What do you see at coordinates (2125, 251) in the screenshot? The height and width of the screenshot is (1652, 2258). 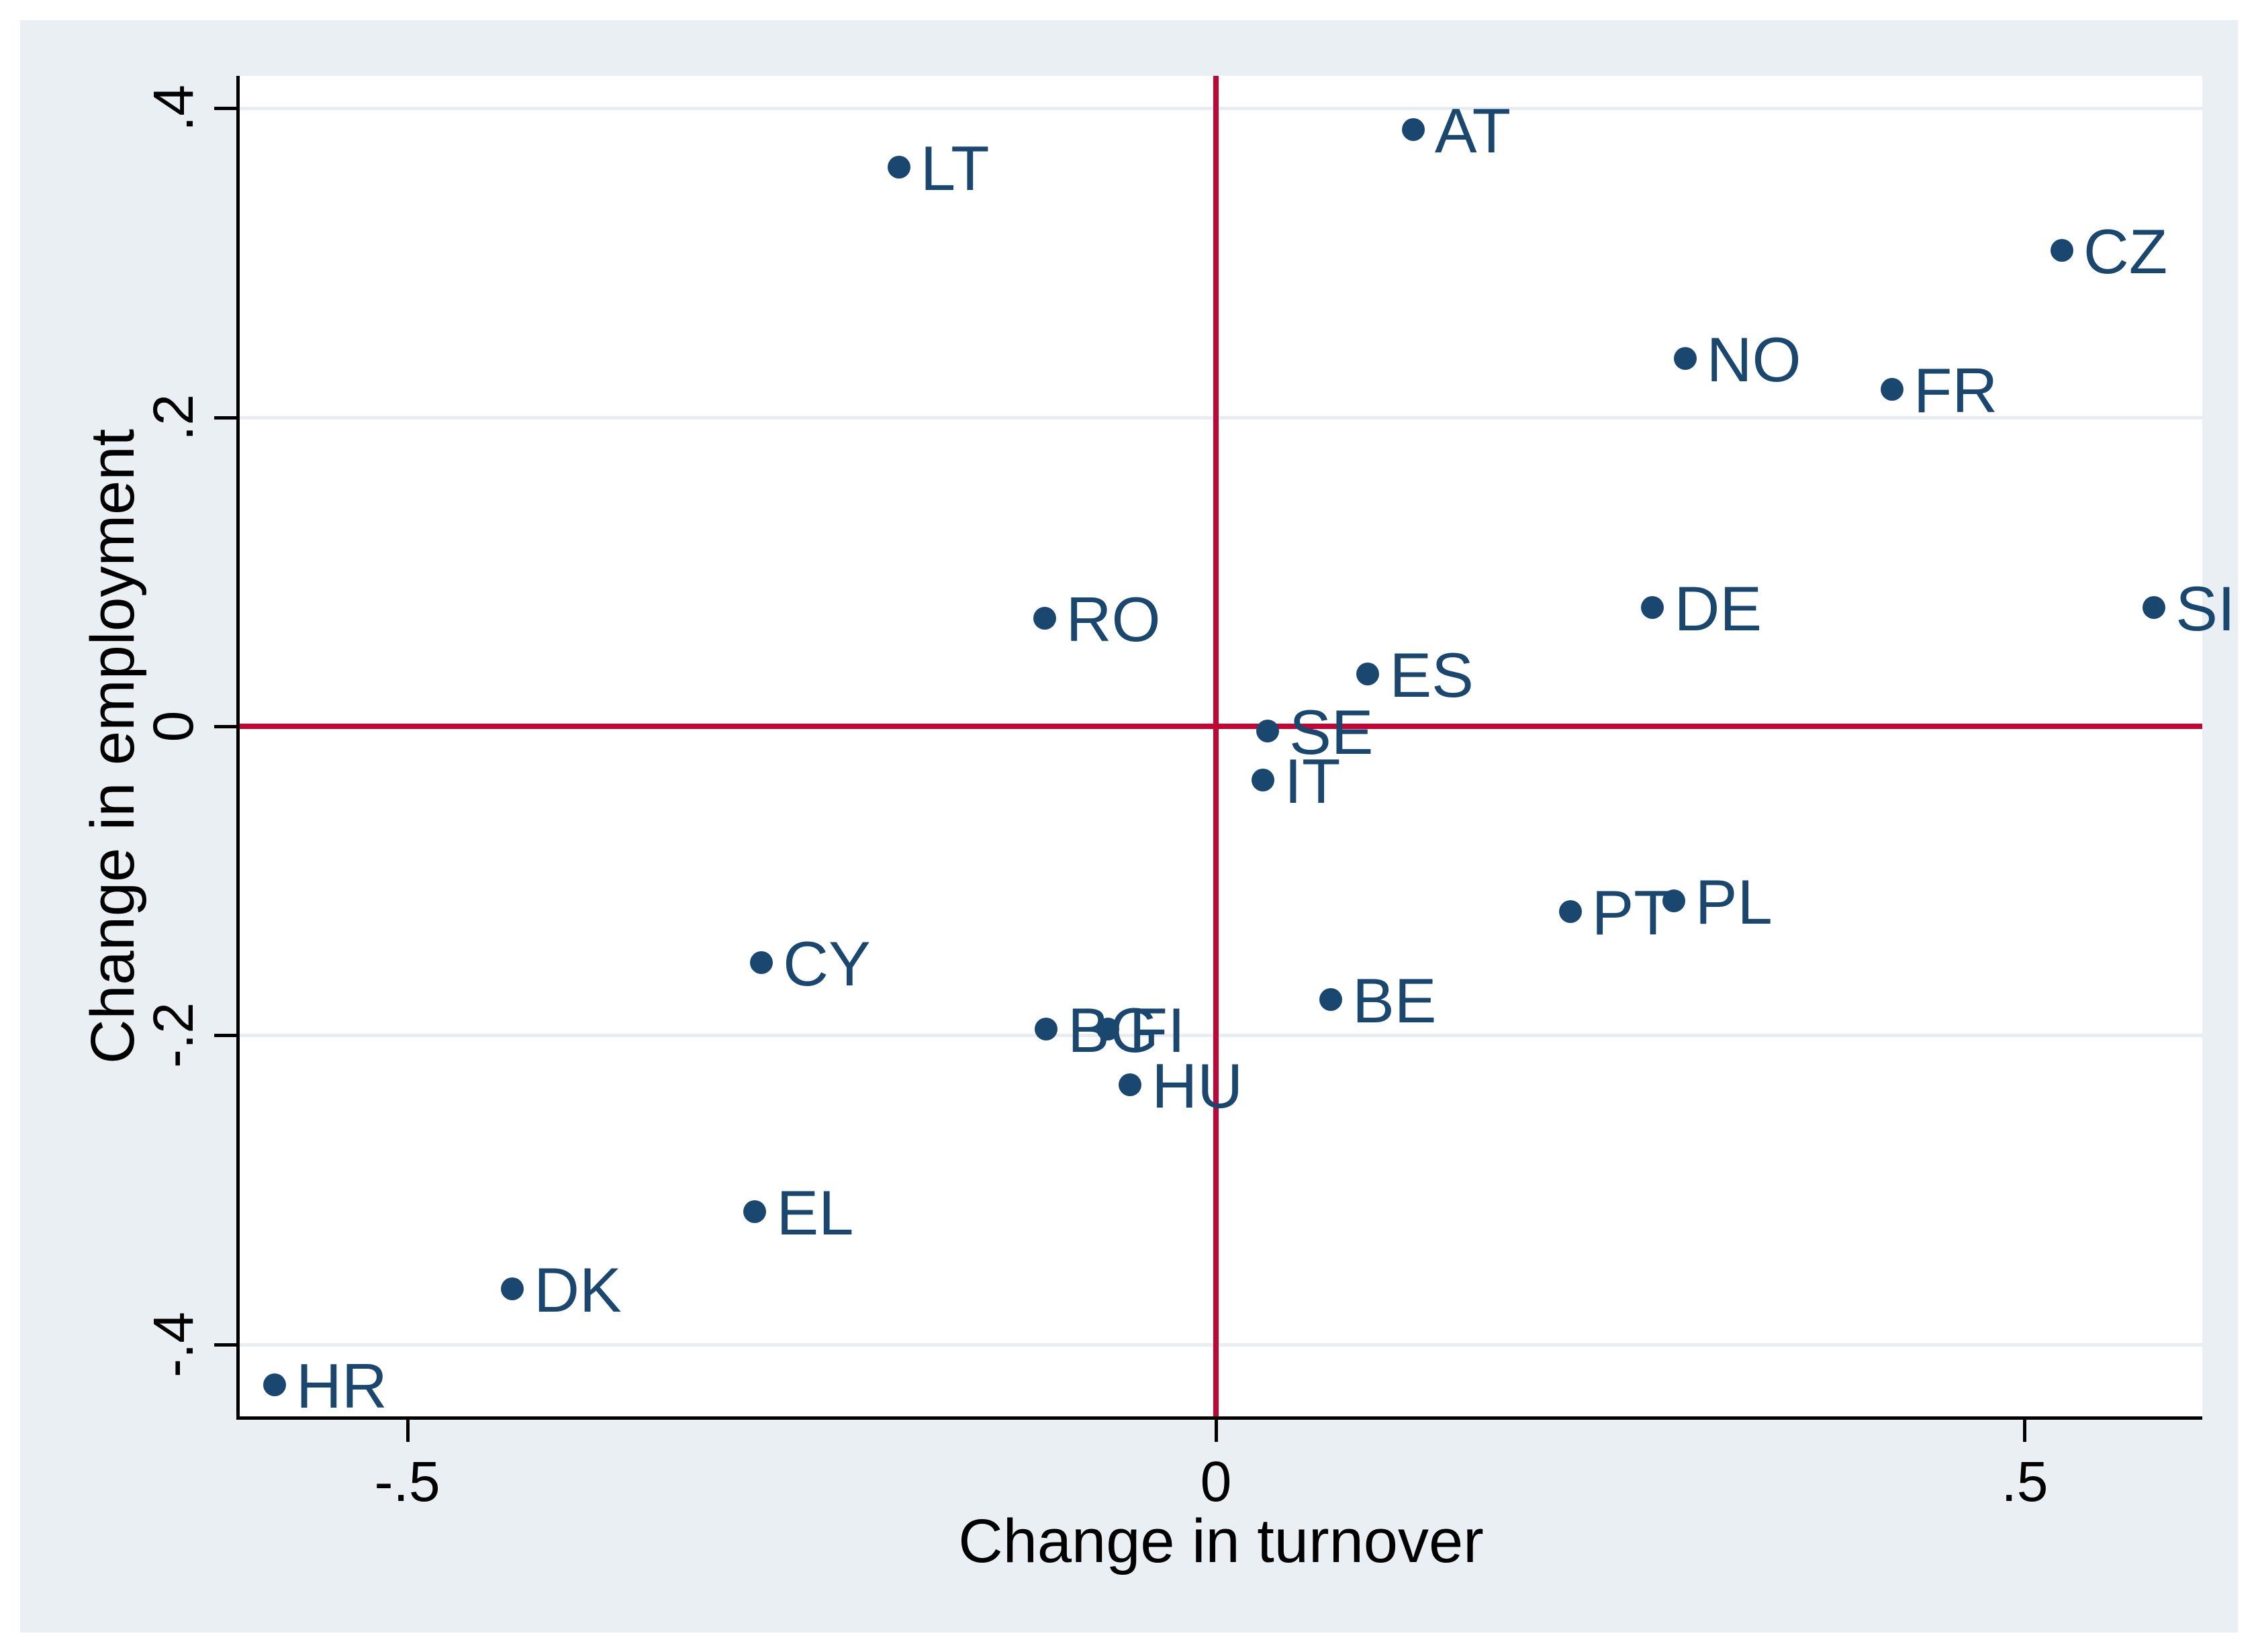 I see `point-label-CZ: CZ` at bounding box center [2125, 251].